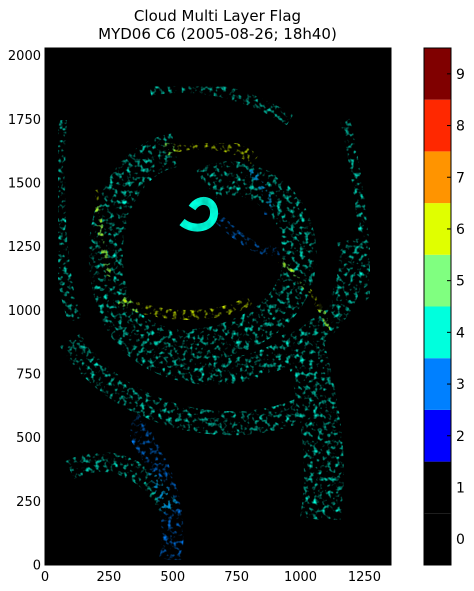 The width and height of the screenshot is (474, 591). I want to click on colorbar-tick-label: 3, so click(460, 385).